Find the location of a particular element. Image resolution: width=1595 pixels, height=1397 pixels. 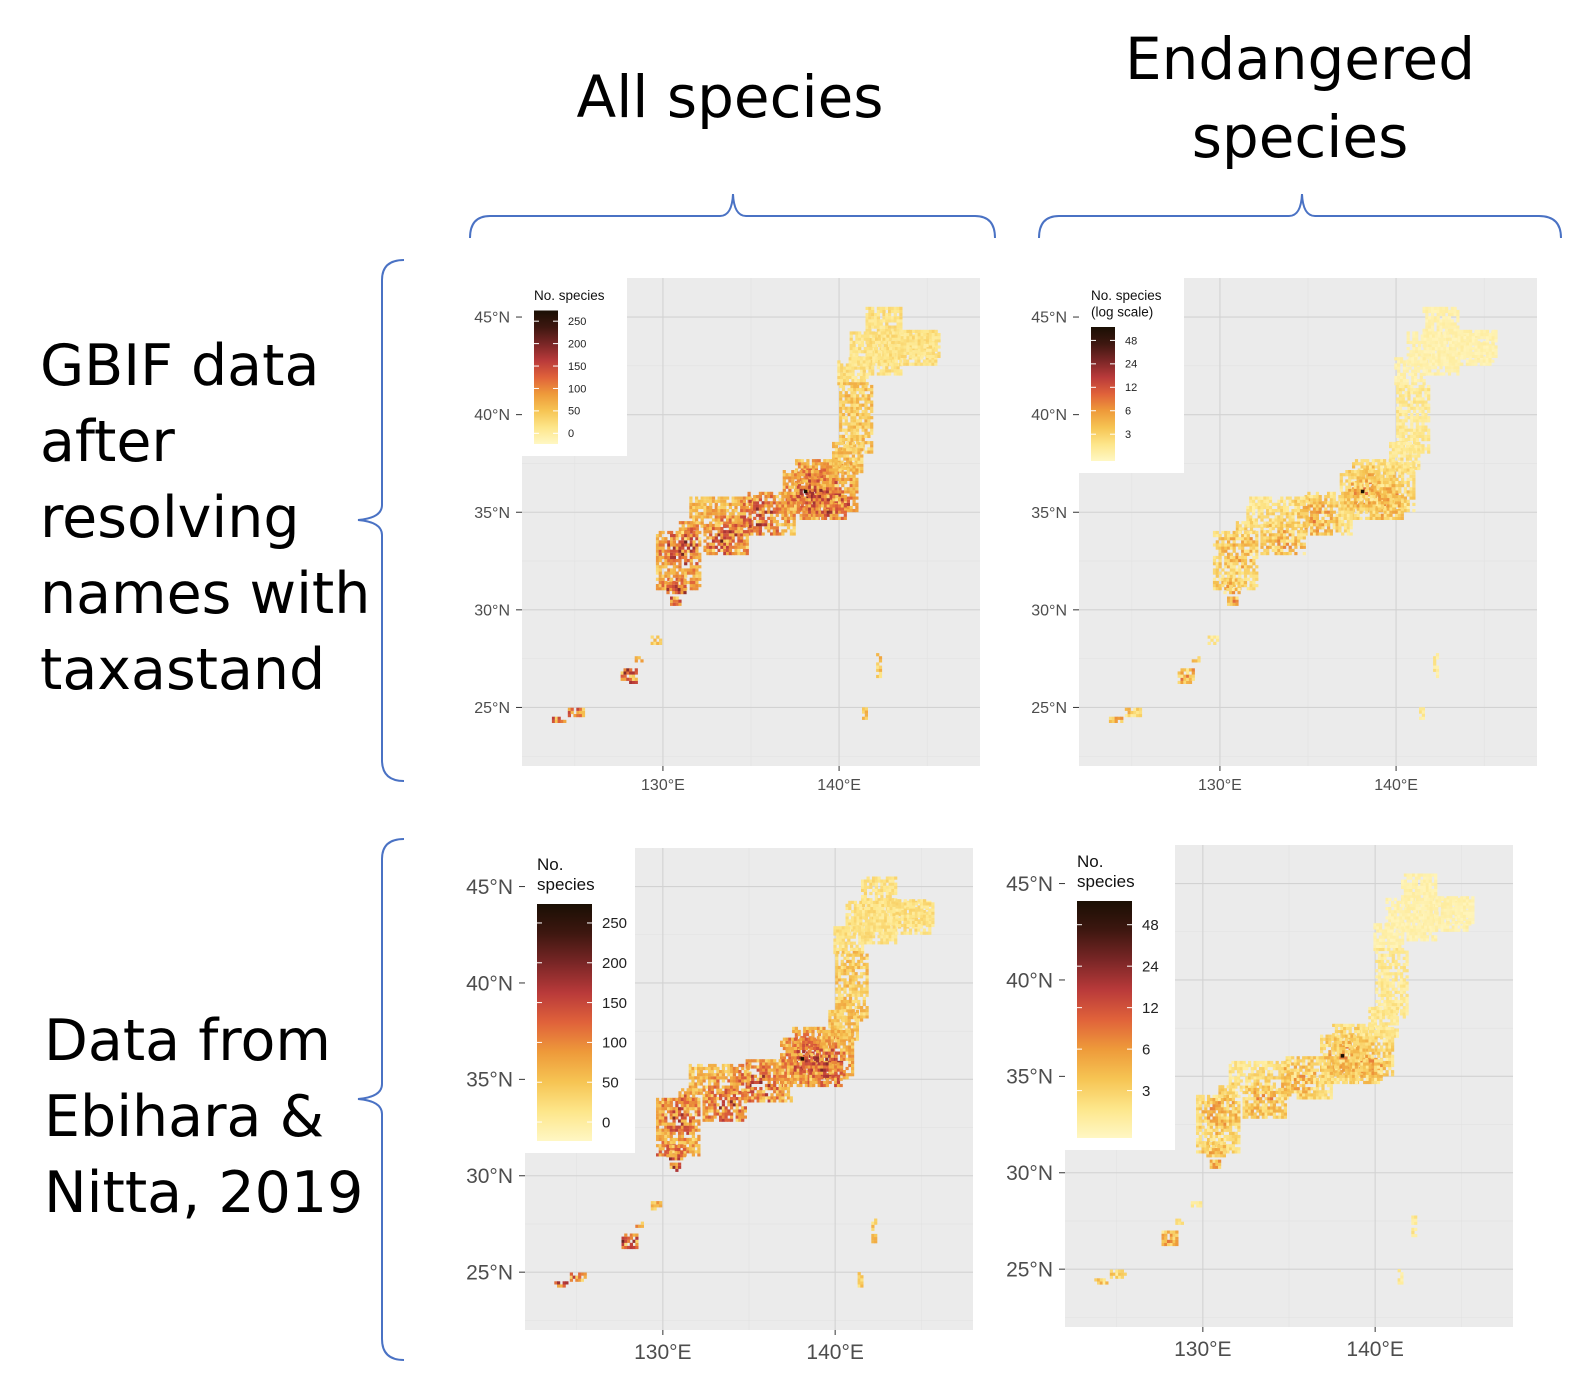

color-legend: No. species 250 200 150 100 50 0 is located at coordinates (574, 367).